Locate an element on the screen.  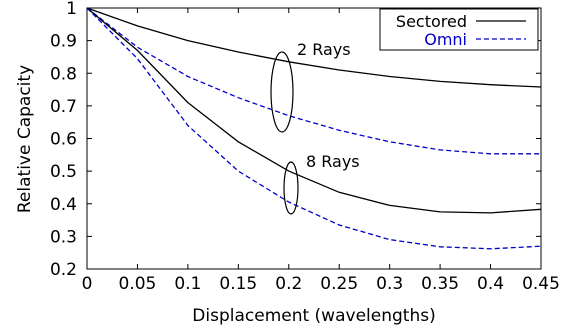
legend-box is located at coordinates (459, 29).